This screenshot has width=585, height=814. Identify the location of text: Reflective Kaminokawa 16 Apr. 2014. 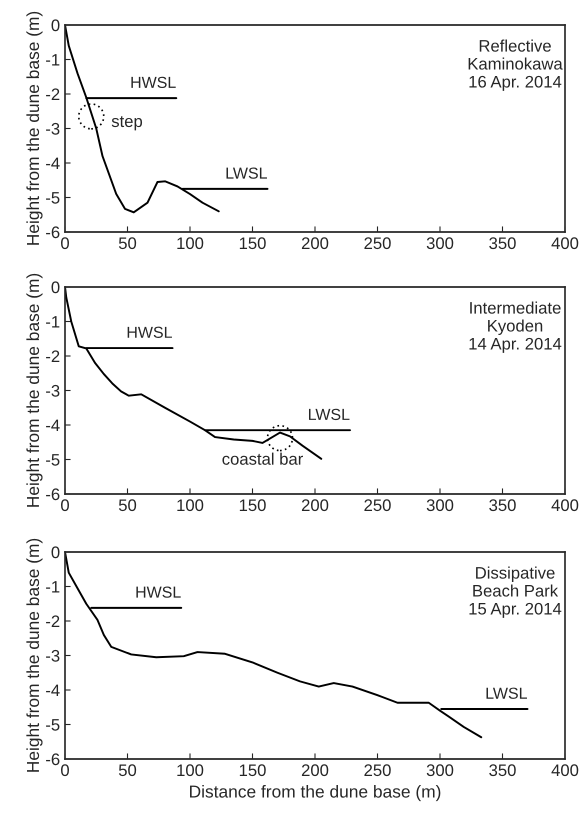
(515, 65).